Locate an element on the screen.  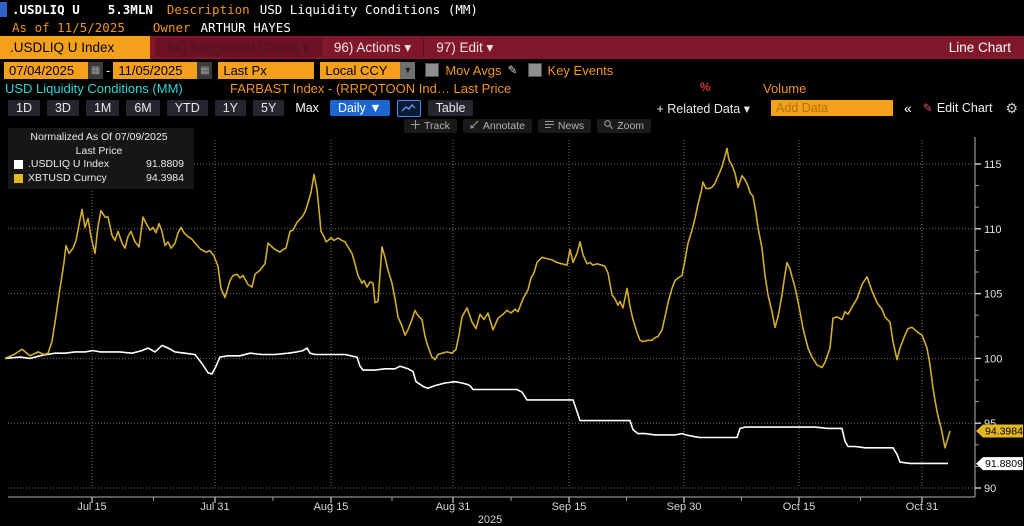
percent-toggle: % is located at coordinates (705, 87).